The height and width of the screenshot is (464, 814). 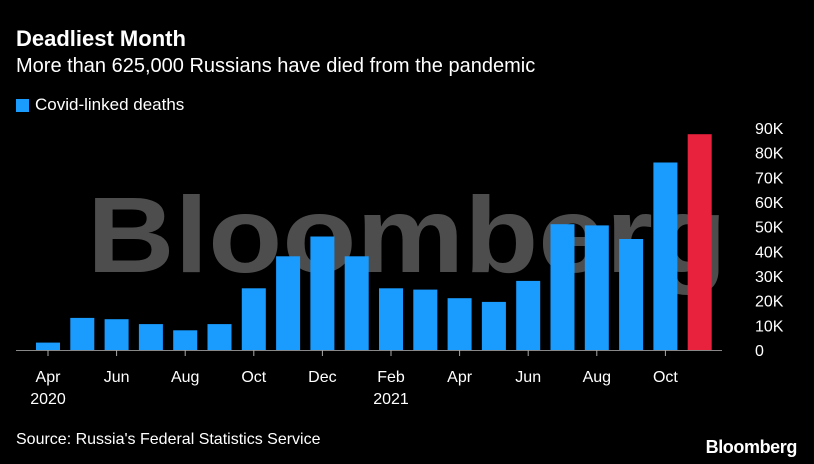 I want to click on y-tick-label: 40K, so click(x=769, y=252).